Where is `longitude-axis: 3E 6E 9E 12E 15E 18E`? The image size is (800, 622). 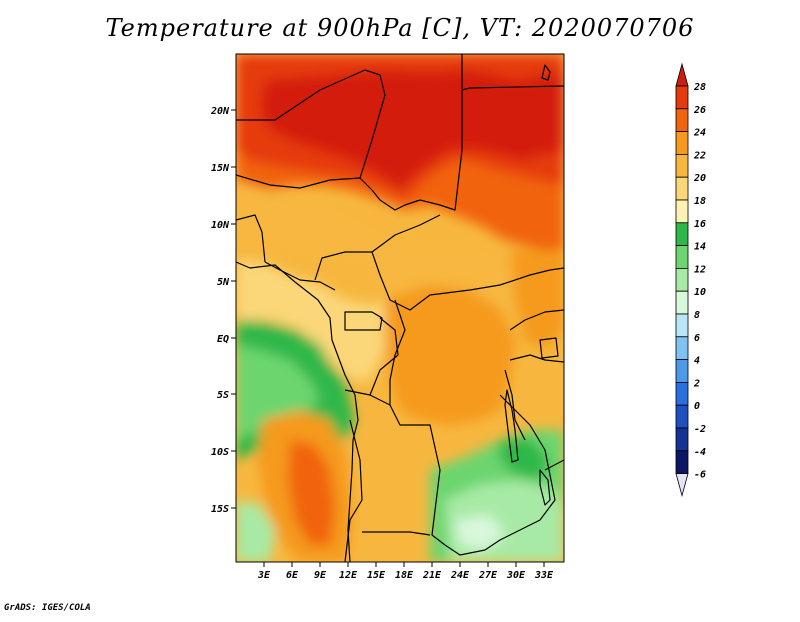 longitude-axis: 3E 6E 9E 12E 15E 18E is located at coordinates (405, 571).